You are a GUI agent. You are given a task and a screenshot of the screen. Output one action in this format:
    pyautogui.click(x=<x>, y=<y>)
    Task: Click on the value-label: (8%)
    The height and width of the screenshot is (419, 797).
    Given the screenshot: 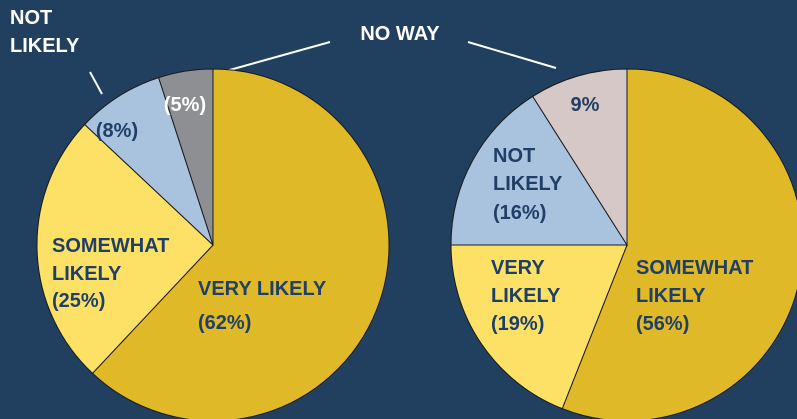 What is the action you would take?
    pyautogui.click(x=117, y=131)
    